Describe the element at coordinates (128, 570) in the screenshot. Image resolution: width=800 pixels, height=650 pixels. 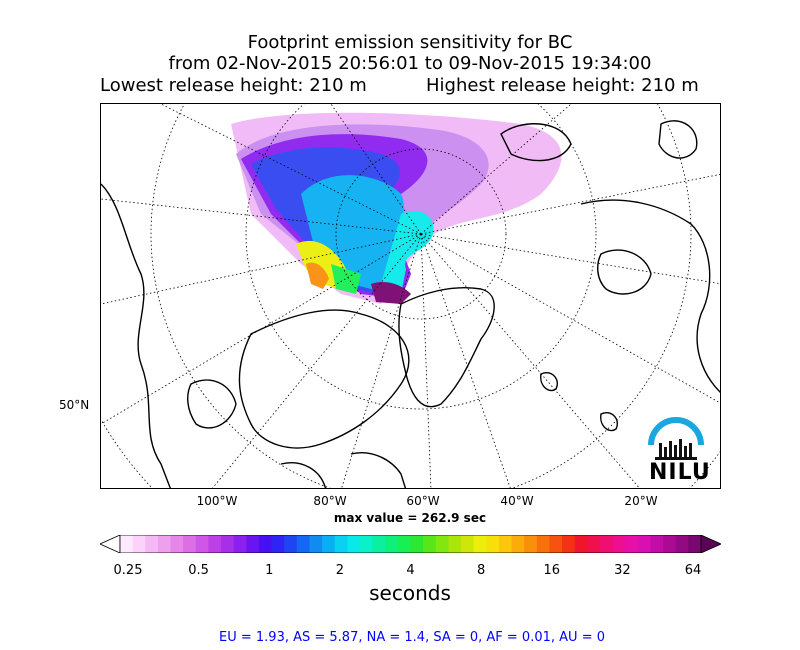
I see `colorbar-tick-label: 0.25` at that location.